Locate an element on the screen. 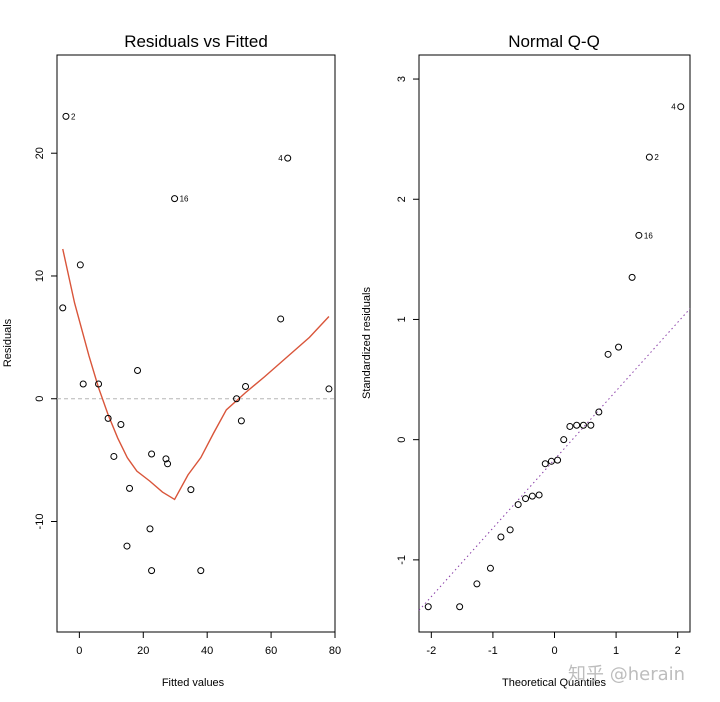 The height and width of the screenshot is (702, 720). right-x-ticks: -2 -1 0 1 2 is located at coordinates (553, 644).